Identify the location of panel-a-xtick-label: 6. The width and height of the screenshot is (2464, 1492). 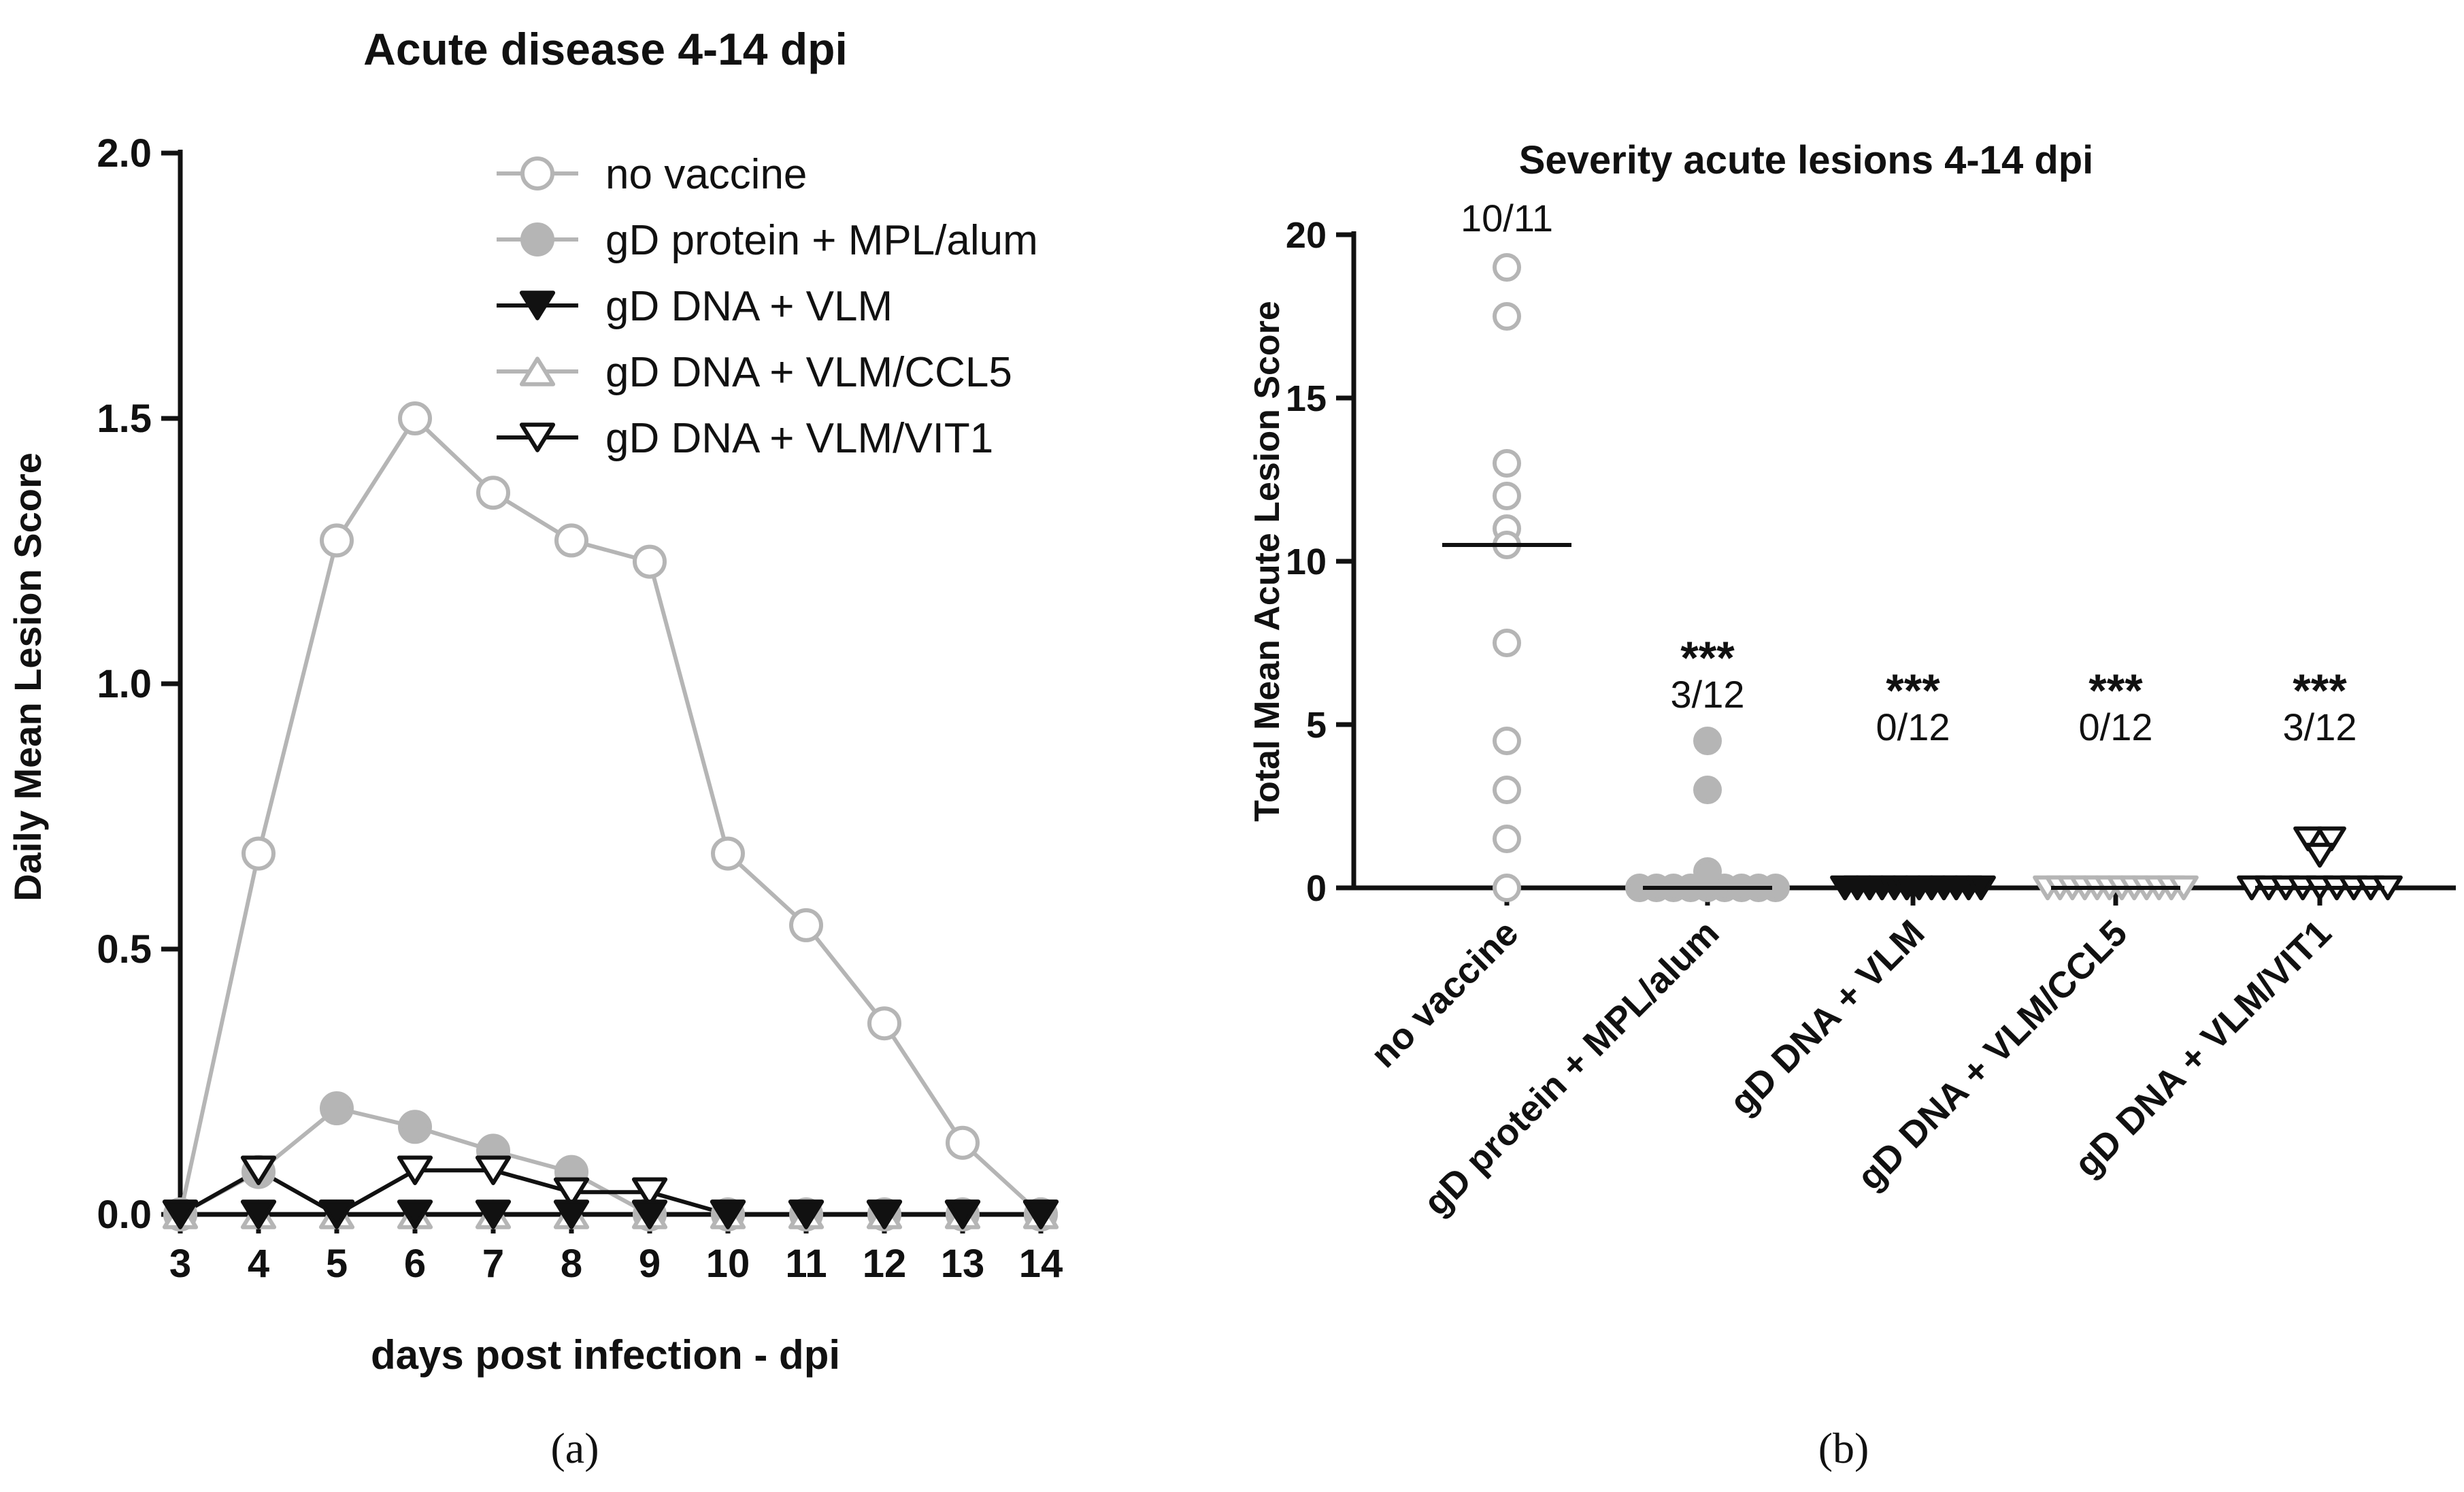
(415, 1264).